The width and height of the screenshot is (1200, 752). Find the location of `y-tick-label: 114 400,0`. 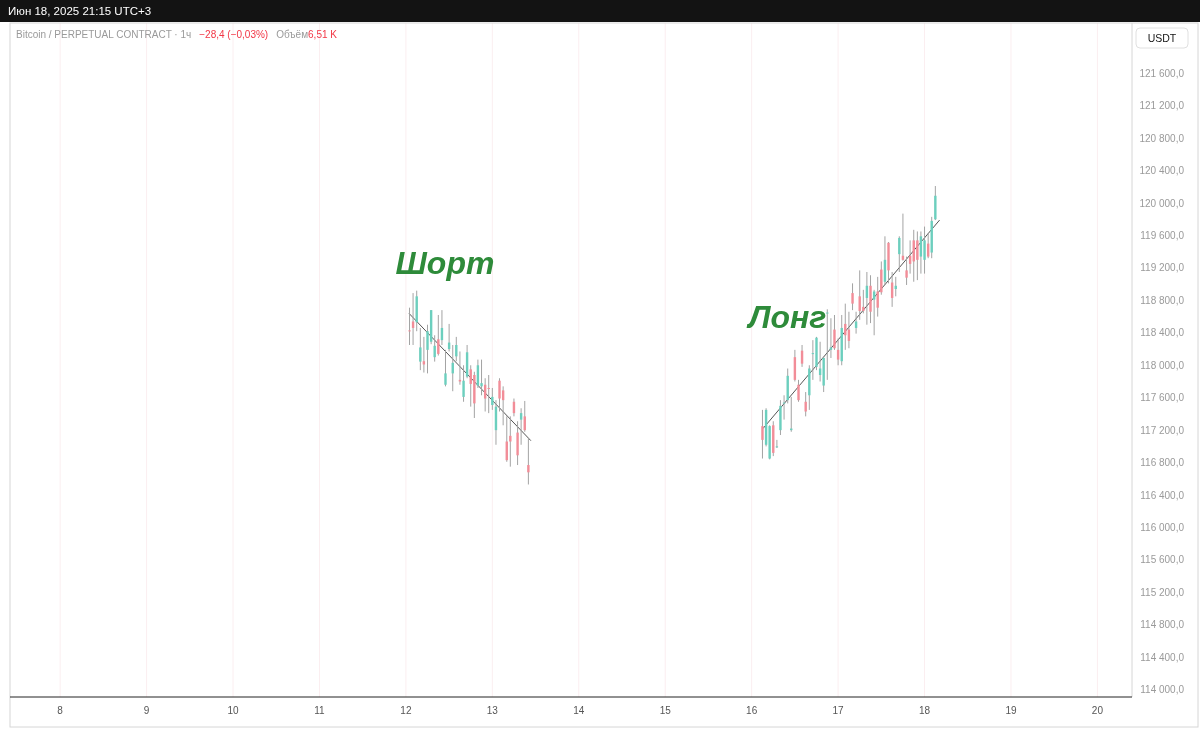

y-tick-label: 114 400,0 is located at coordinates (1162, 657).